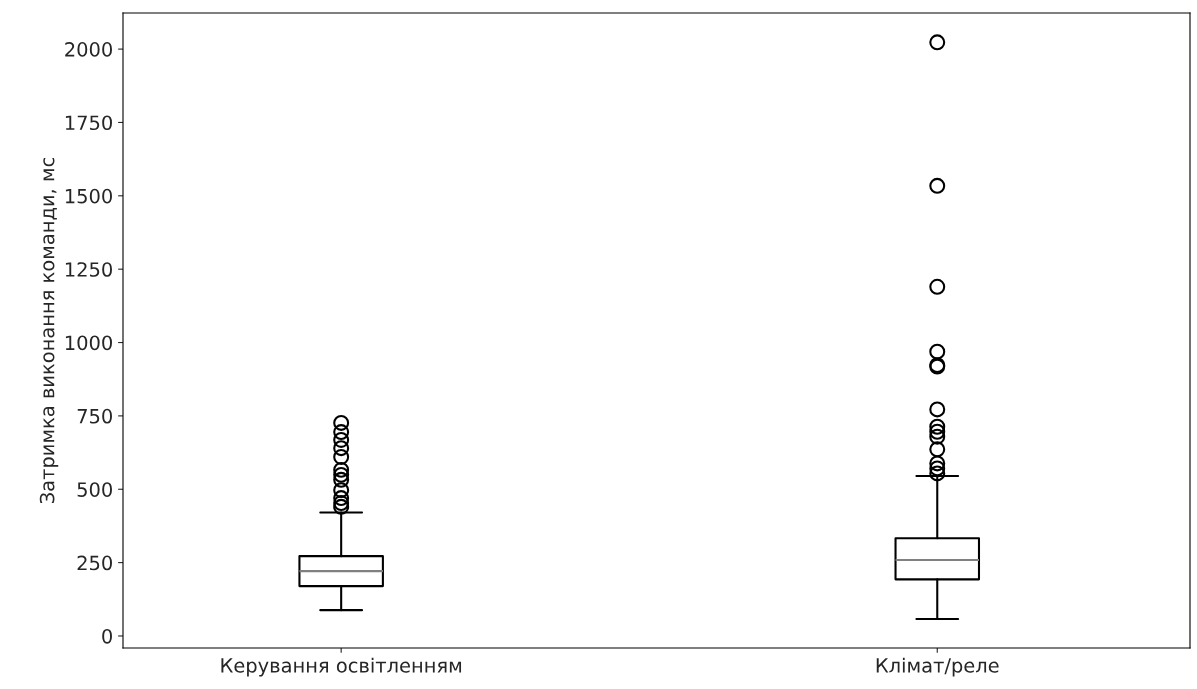 The image size is (1197, 689). I want to click on y-tick-label: 2000, so click(88, 49).